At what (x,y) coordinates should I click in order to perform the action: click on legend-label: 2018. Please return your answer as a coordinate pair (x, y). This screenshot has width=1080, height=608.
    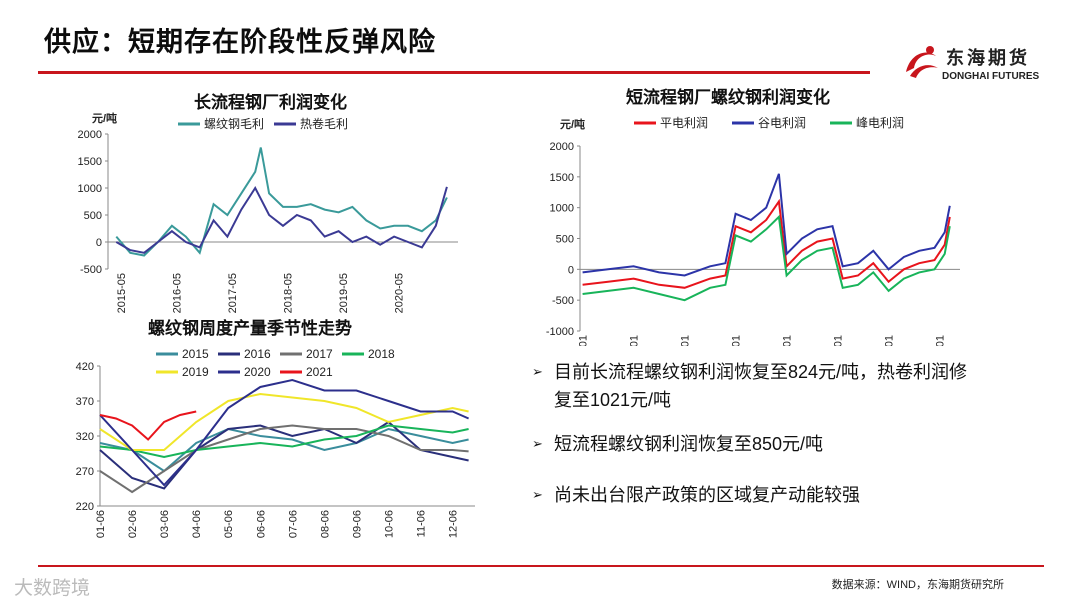
    Looking at the image, I should click on (381, 354).